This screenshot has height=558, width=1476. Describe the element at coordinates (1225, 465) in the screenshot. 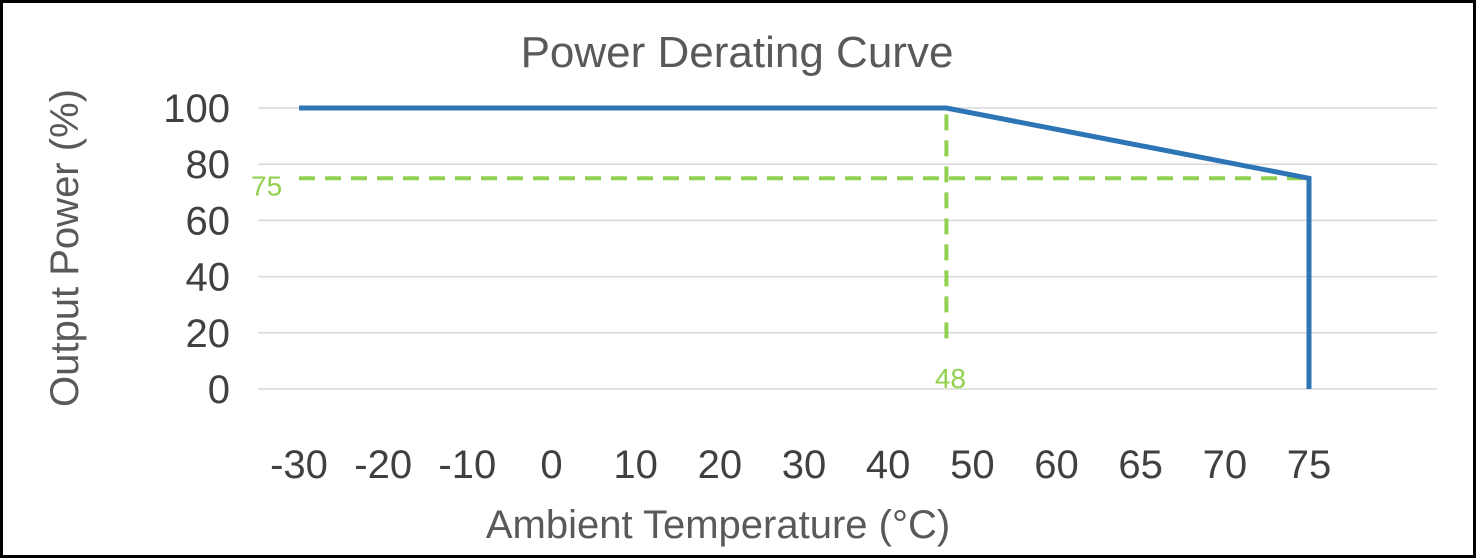

I see `x-tick-label: 70` at that location.